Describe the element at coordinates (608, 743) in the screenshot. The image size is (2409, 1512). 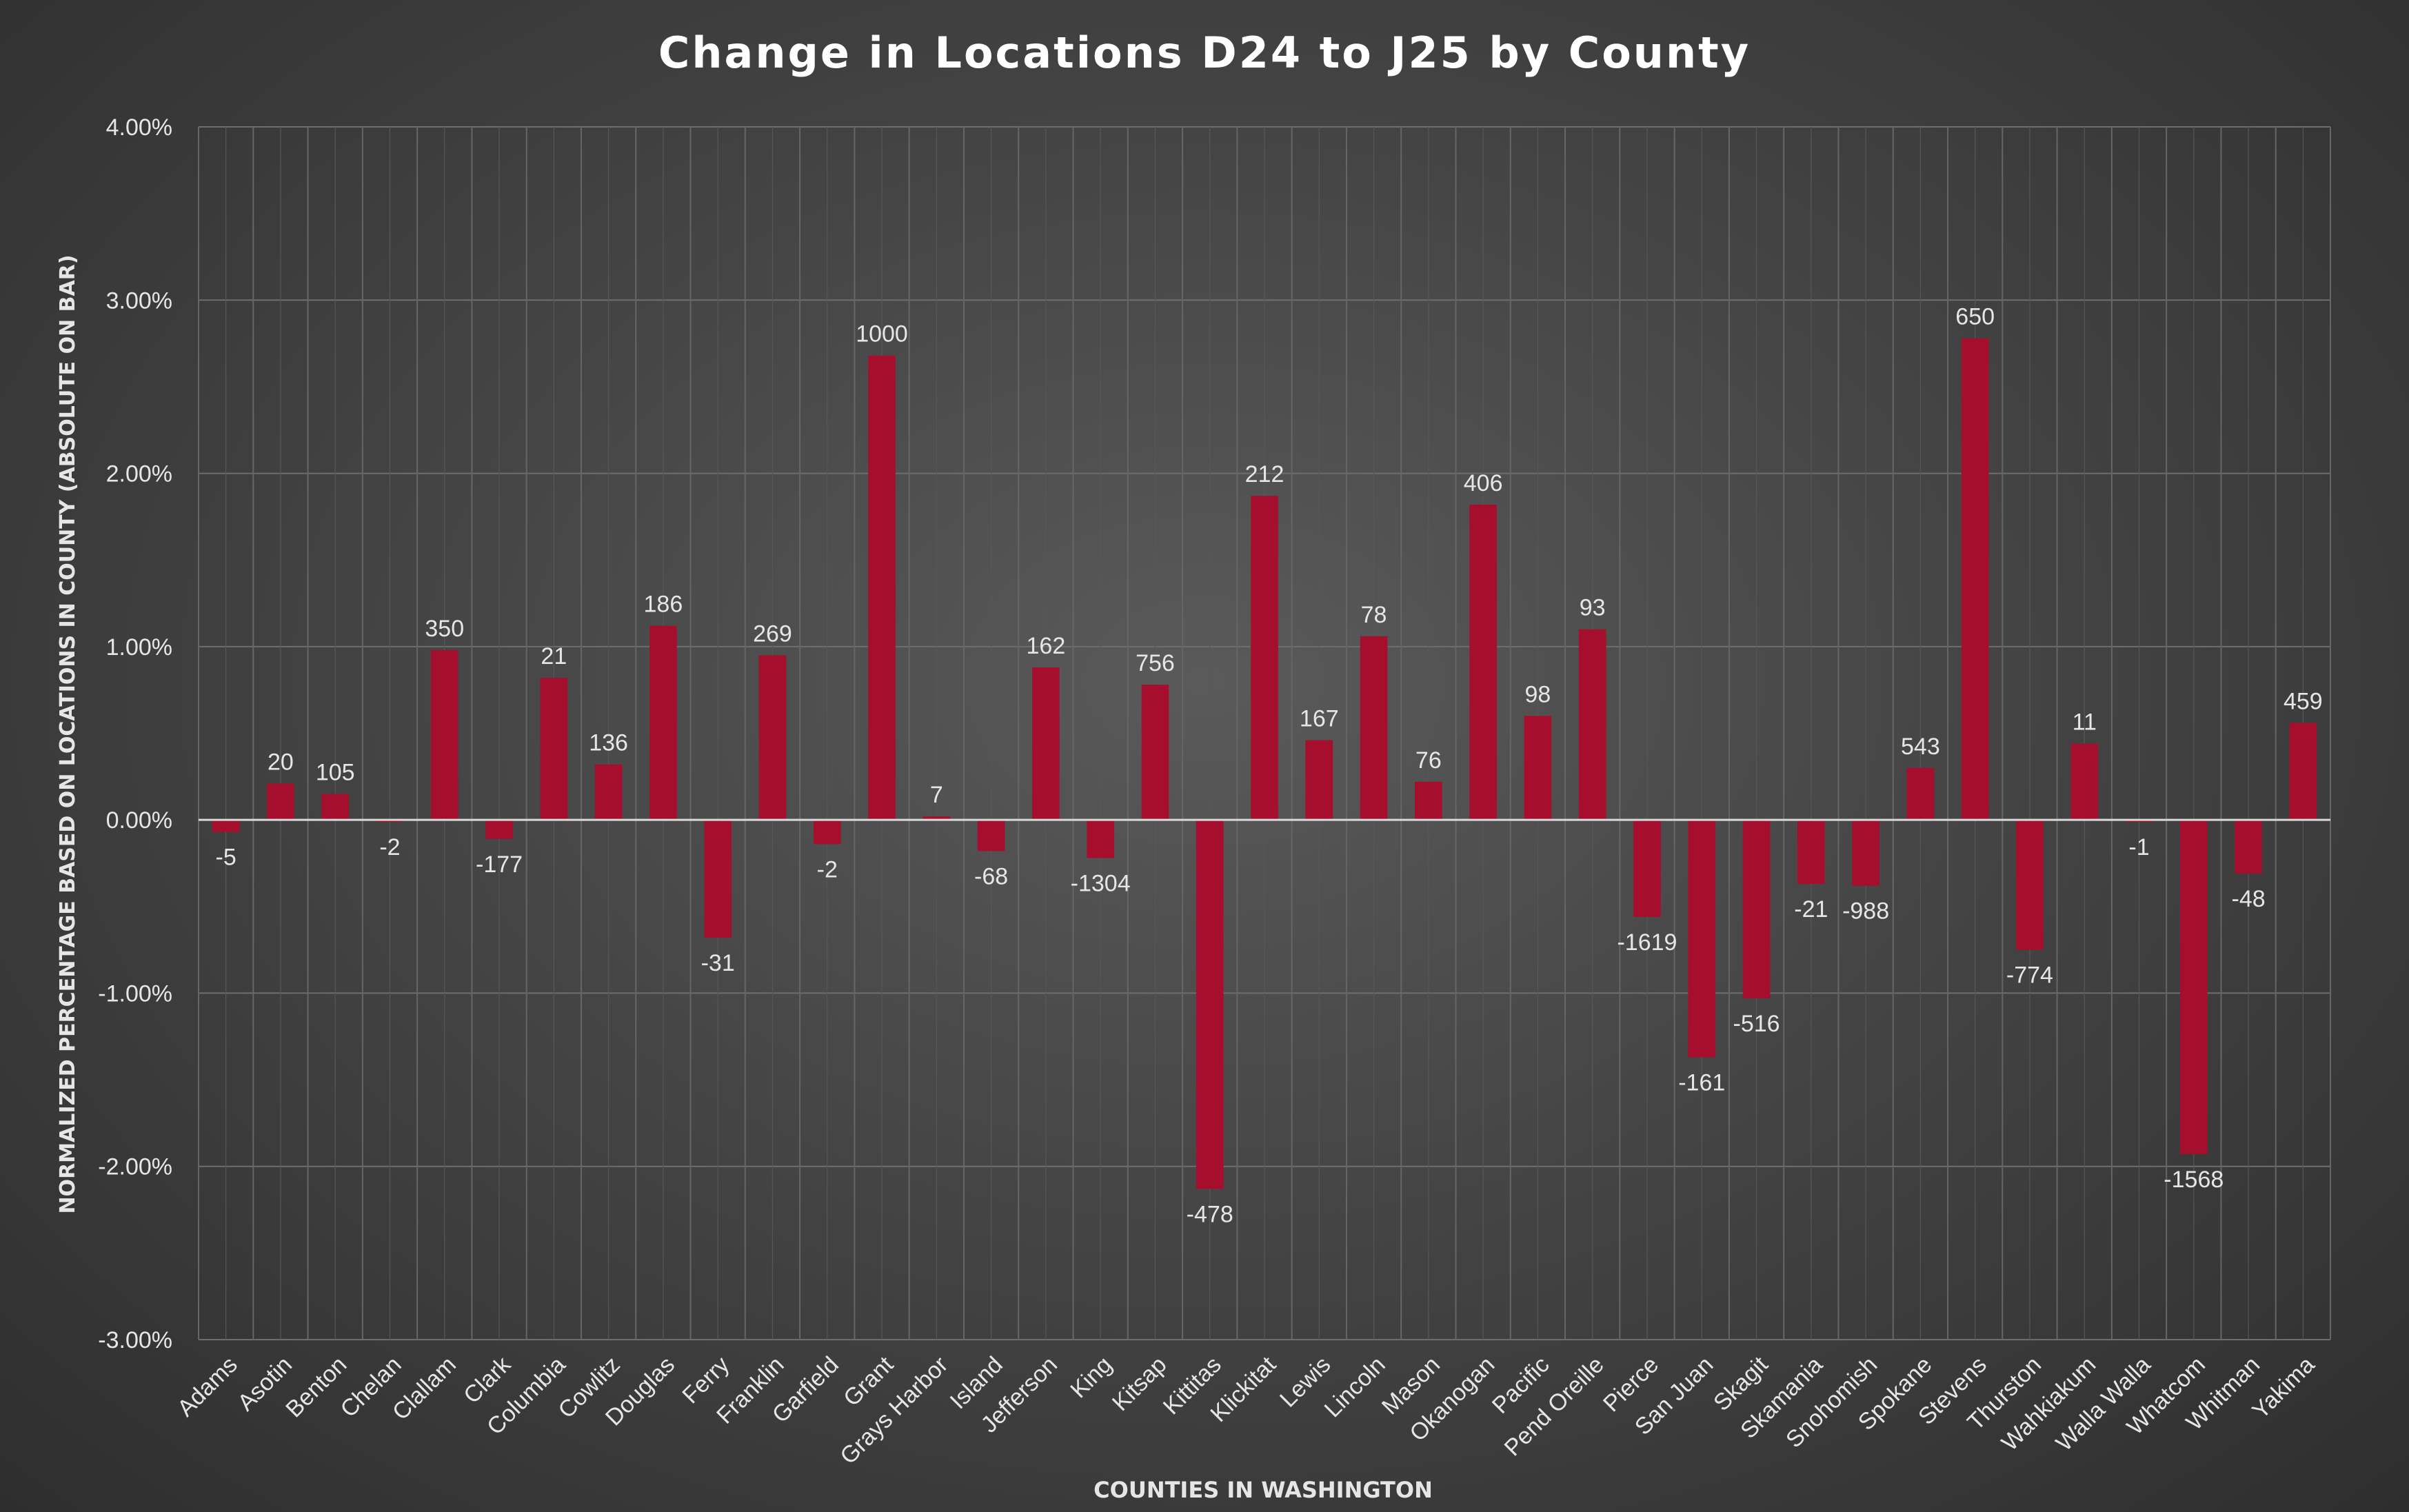
I see `data-label: 136` at that location.